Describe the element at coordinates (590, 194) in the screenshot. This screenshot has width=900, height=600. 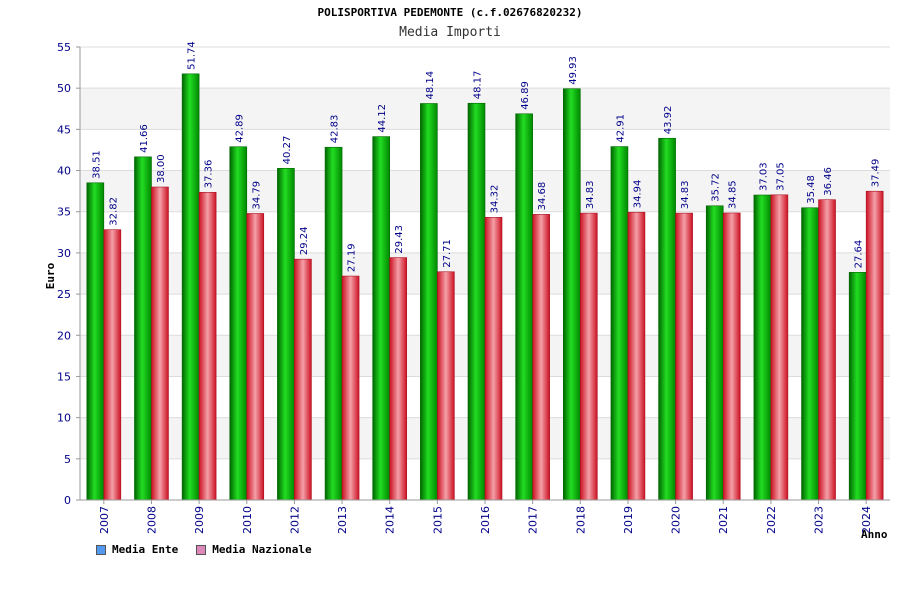
I see `data-label: 34.83` at that location.